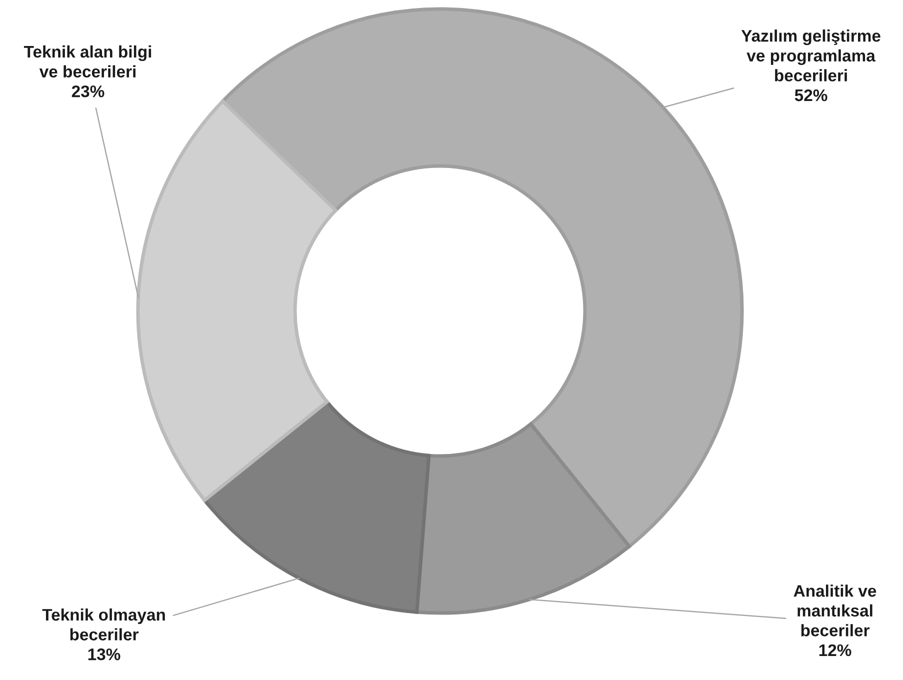 The width and height of the screenshot is (903, 680). What do you see at coordinates (835, 610) in the screenshot?
I see `slice-label: Analitik ve mantıksal beceriler` at bounding box center [835, 610].